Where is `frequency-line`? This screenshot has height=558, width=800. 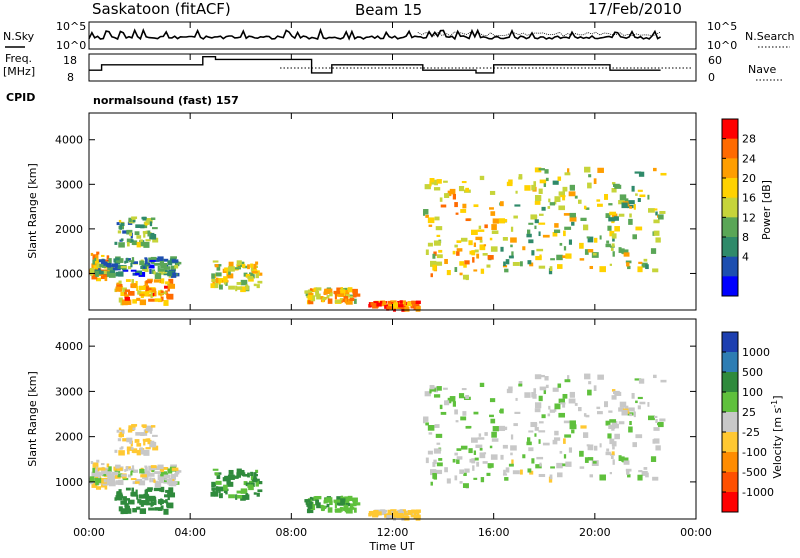 frequency-line is located at coordinates (375, 65).